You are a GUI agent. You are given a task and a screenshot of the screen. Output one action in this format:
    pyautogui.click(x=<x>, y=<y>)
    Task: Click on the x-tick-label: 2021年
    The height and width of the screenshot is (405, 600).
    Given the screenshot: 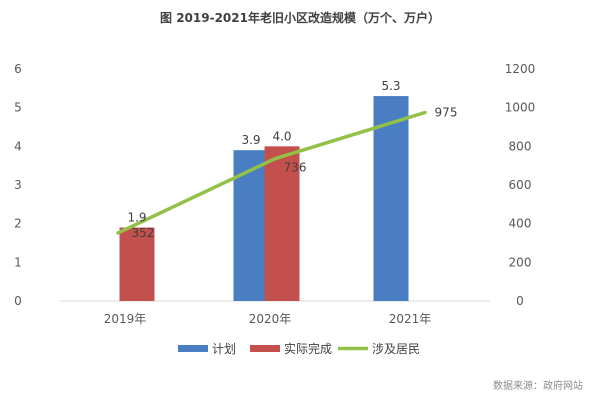 What is the action you would take?
    pyautogui.click(x=410, y=319)
    